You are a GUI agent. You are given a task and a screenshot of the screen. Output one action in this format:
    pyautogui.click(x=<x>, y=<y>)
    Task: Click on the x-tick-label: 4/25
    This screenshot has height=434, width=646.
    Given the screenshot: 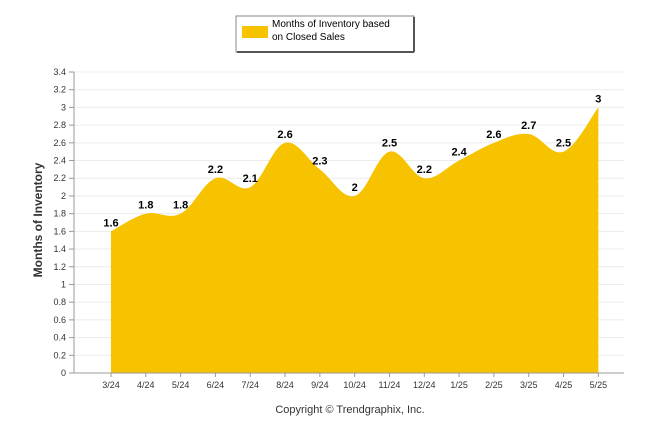 What is the action you would take?
    pyautogui.click(x=564, y=385)
    